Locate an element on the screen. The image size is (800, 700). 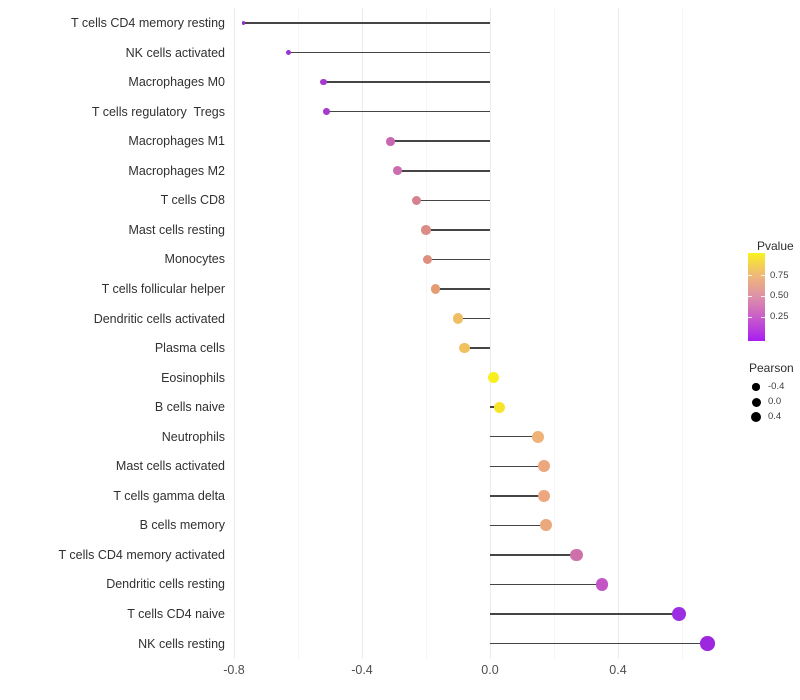
pearson-legend-label: 0.0 is located at coordinates (775, 401).